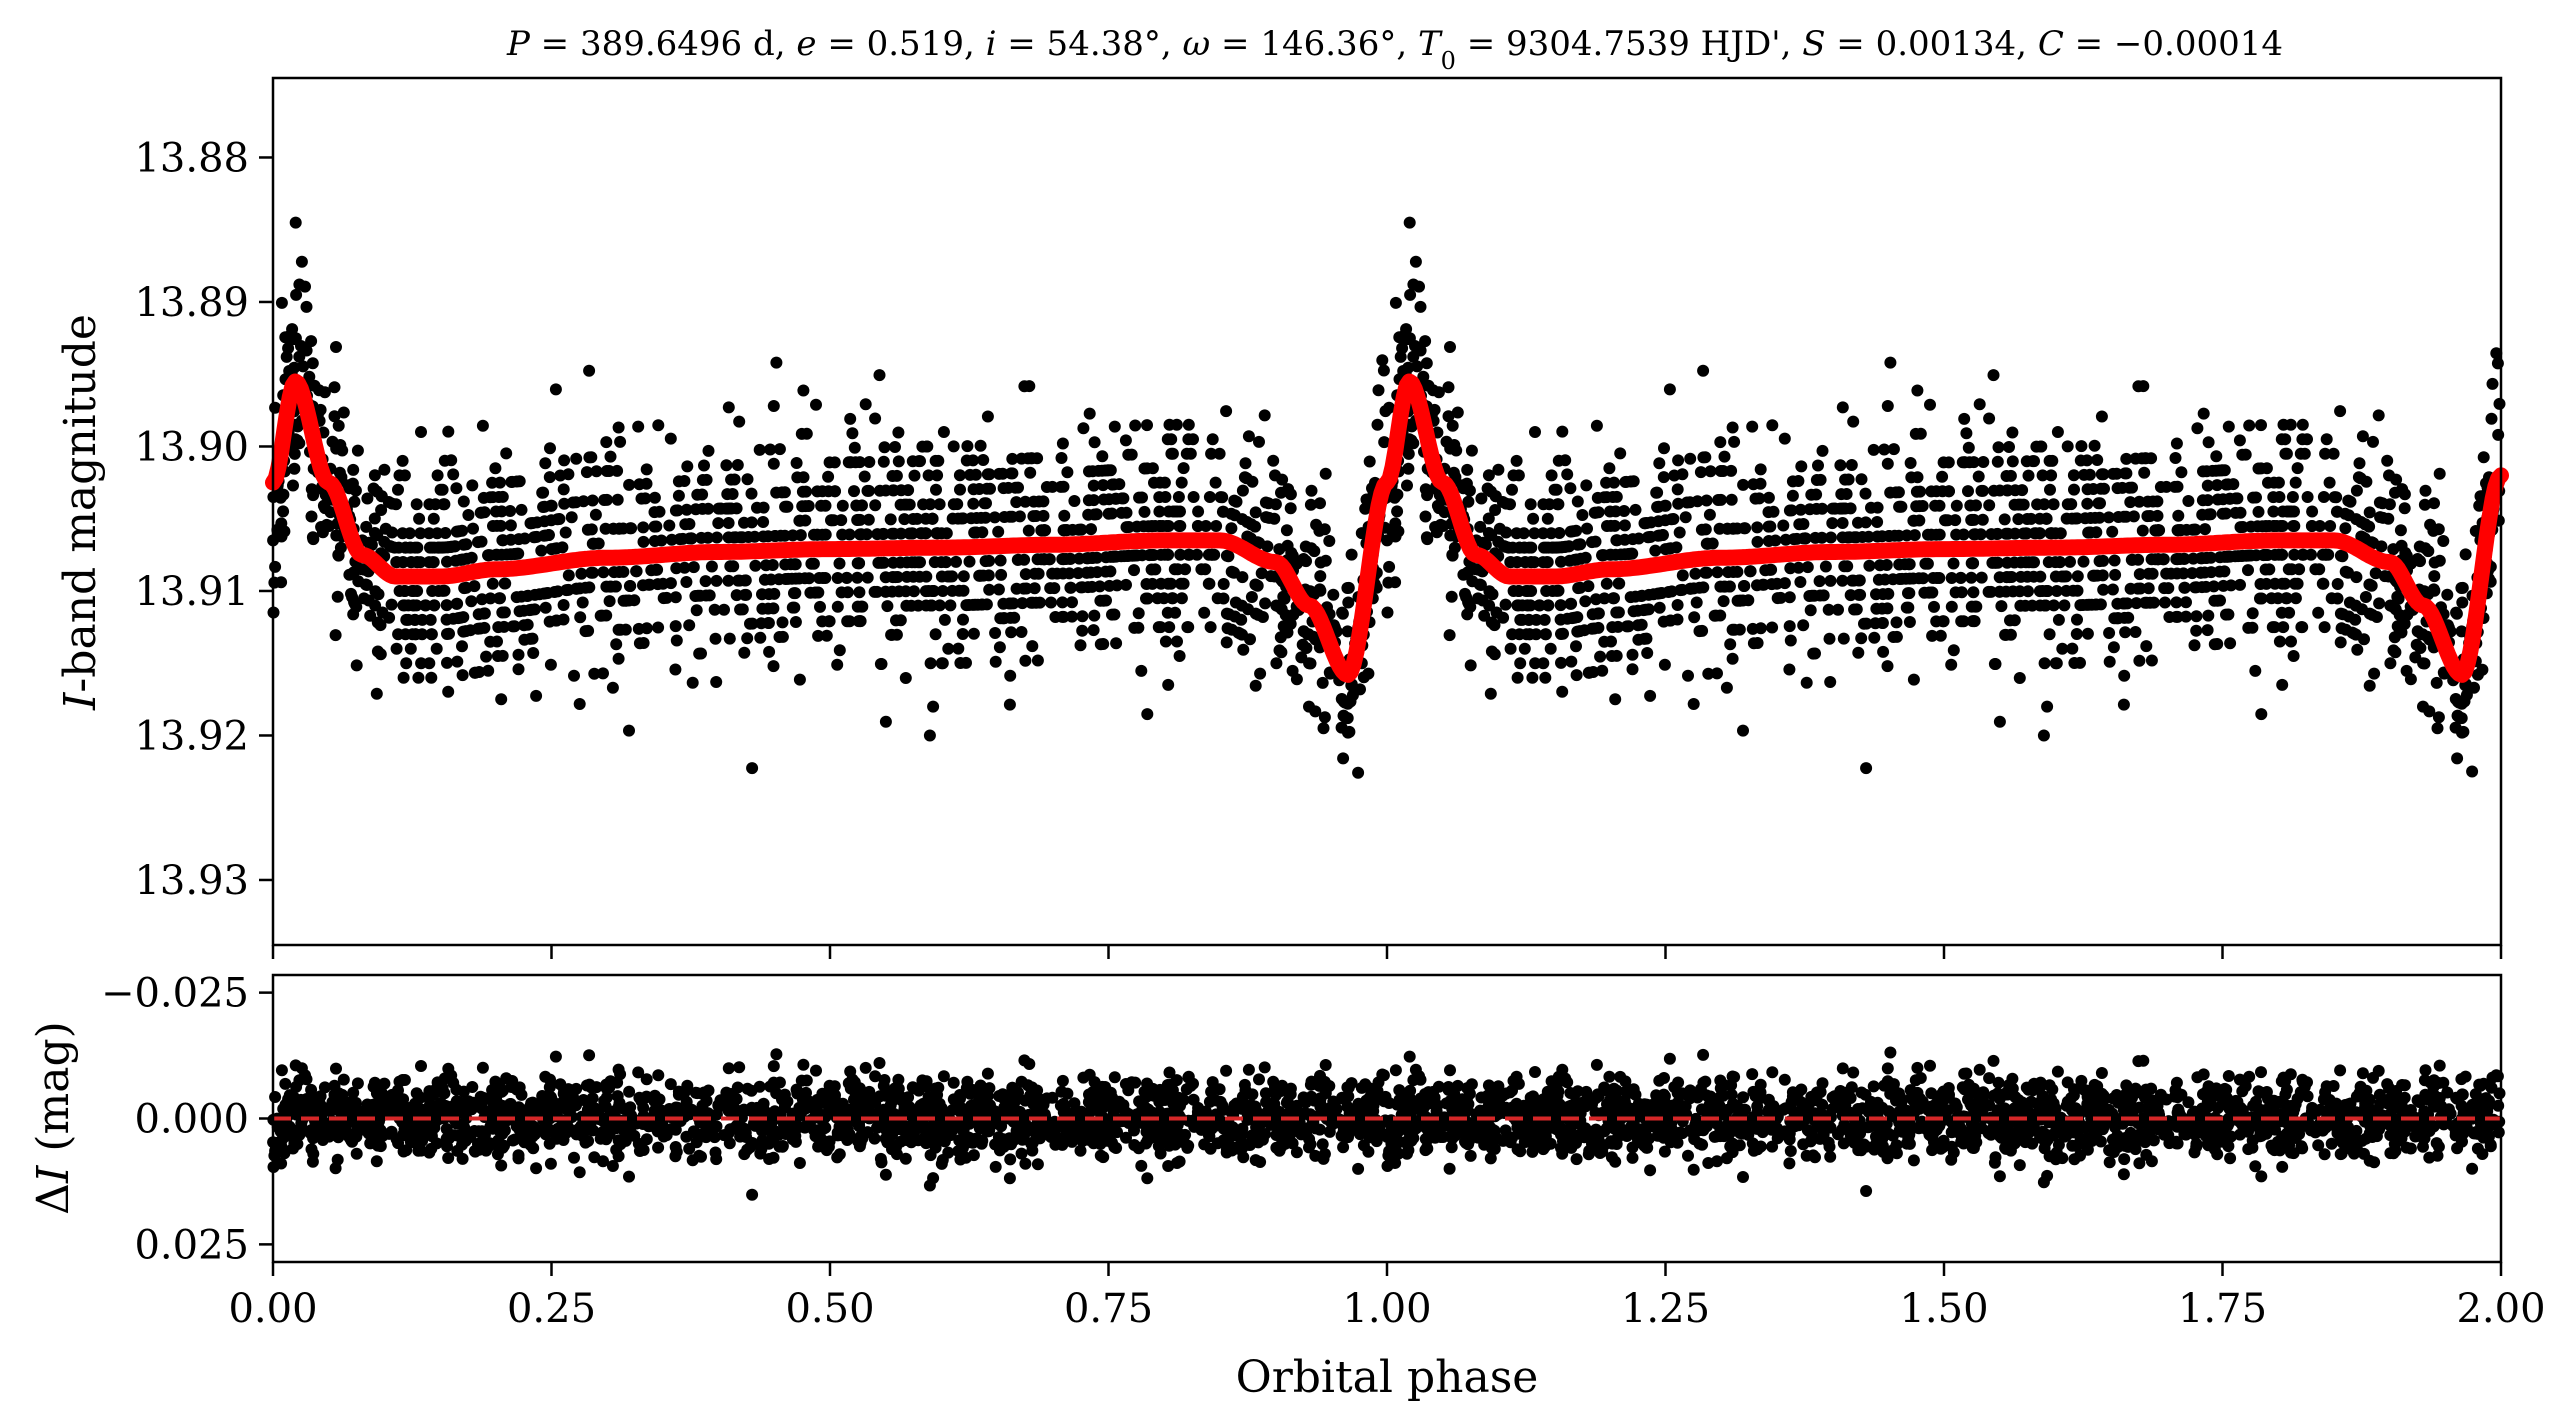 The height and width of the screenshot is (1428, 2563). What do you see at coordinates (191, 736) in the screenshot?
I see `y-tick-label: 13.92` at bounding box center [191, 736].